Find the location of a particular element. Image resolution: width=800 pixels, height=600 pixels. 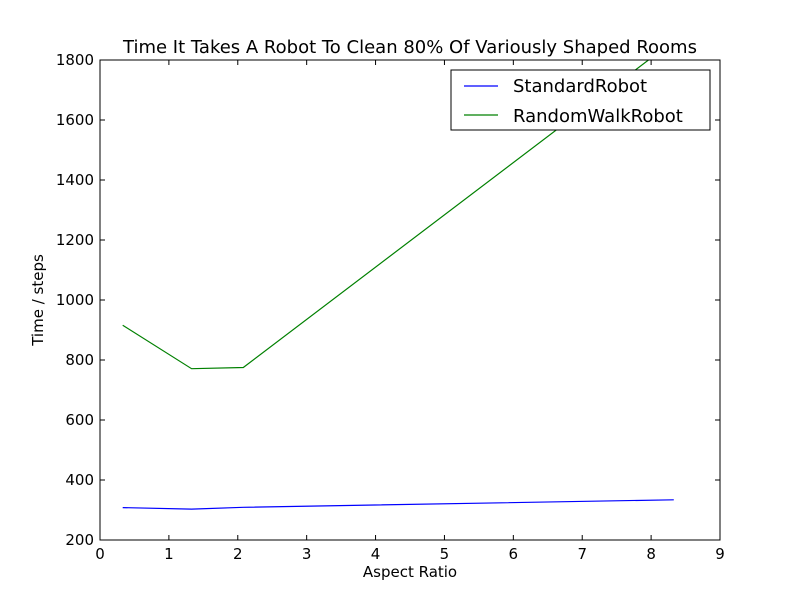

x-tick-label: 4 is located at coordinates (376, 554).